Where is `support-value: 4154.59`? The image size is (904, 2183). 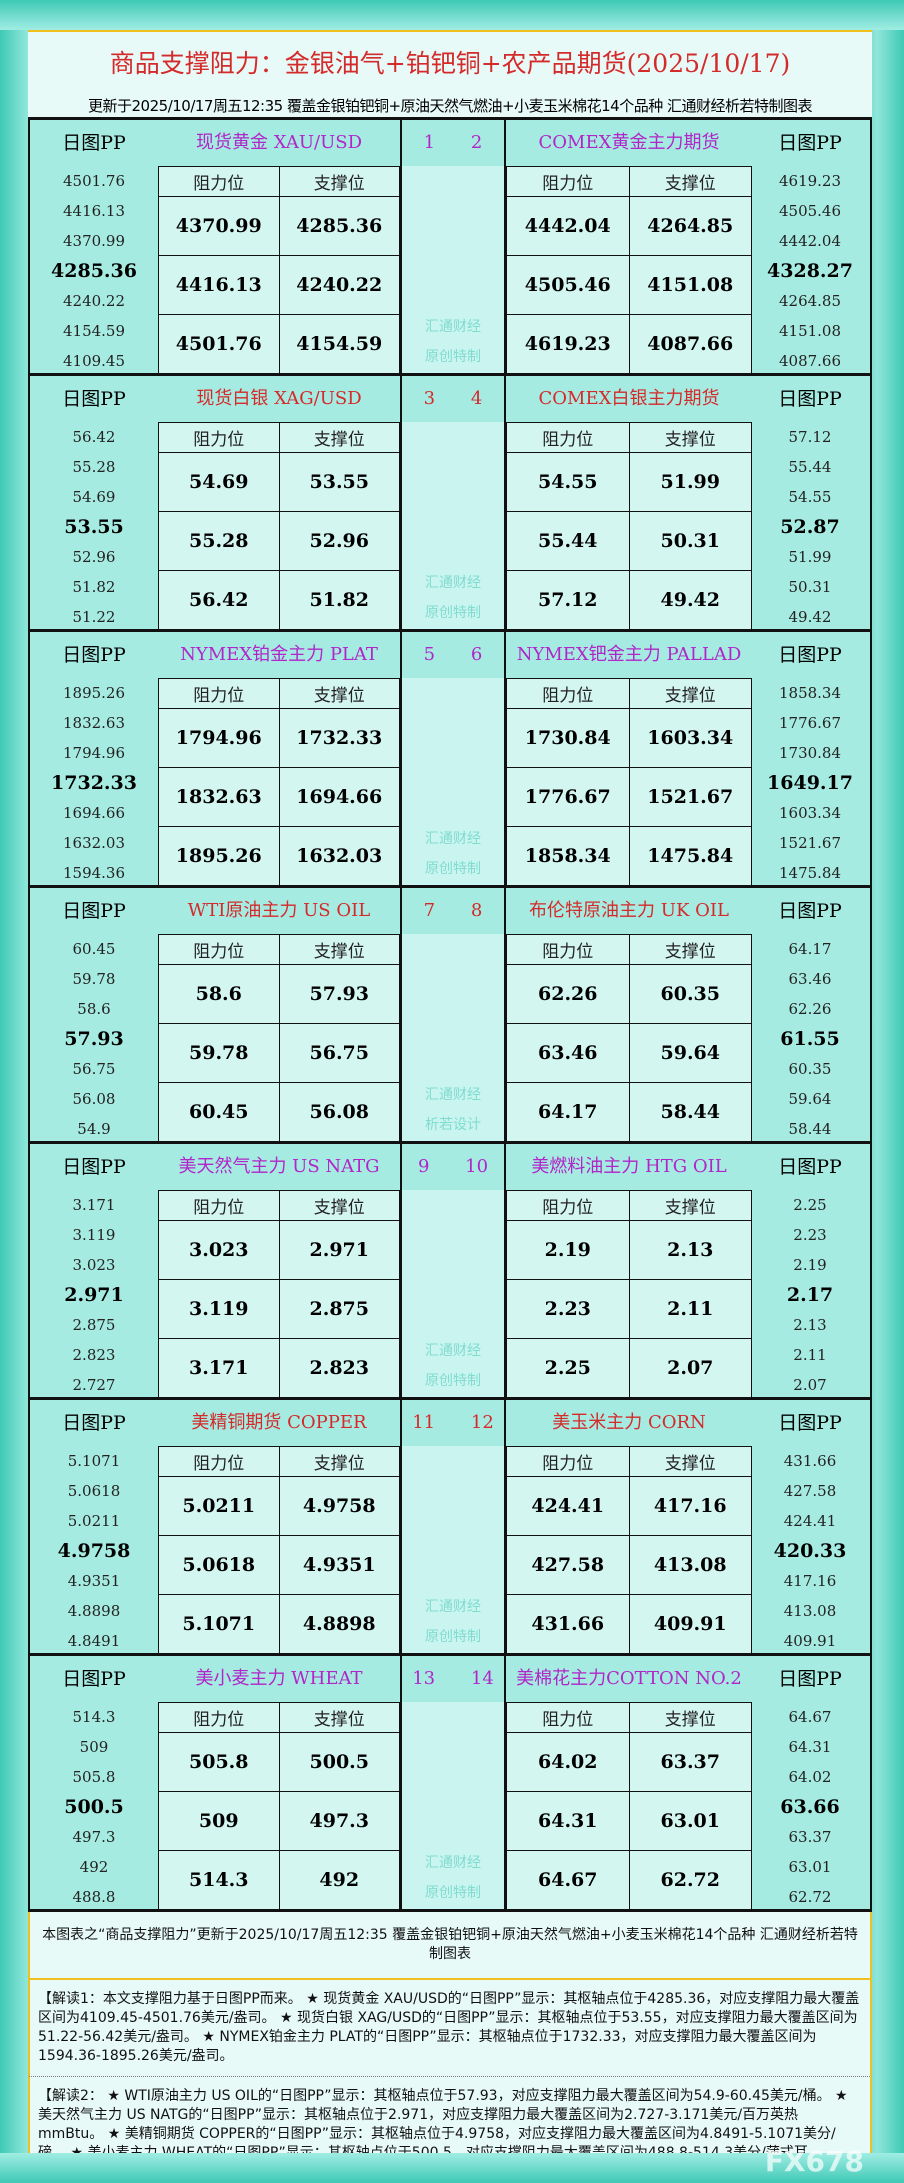 support-value: 4154.59 is located at coordinates (339, 344).